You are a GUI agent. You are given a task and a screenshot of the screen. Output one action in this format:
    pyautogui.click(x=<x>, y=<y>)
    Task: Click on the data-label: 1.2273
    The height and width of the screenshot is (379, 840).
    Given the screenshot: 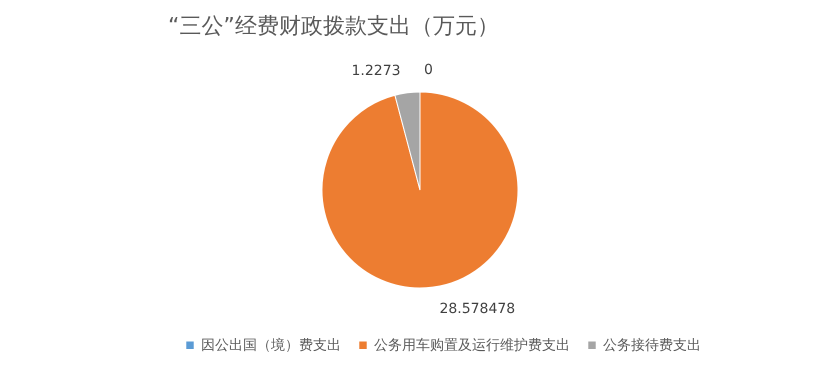 What is the action you would take?
    pyautogui.click(x=376, y=71)
    